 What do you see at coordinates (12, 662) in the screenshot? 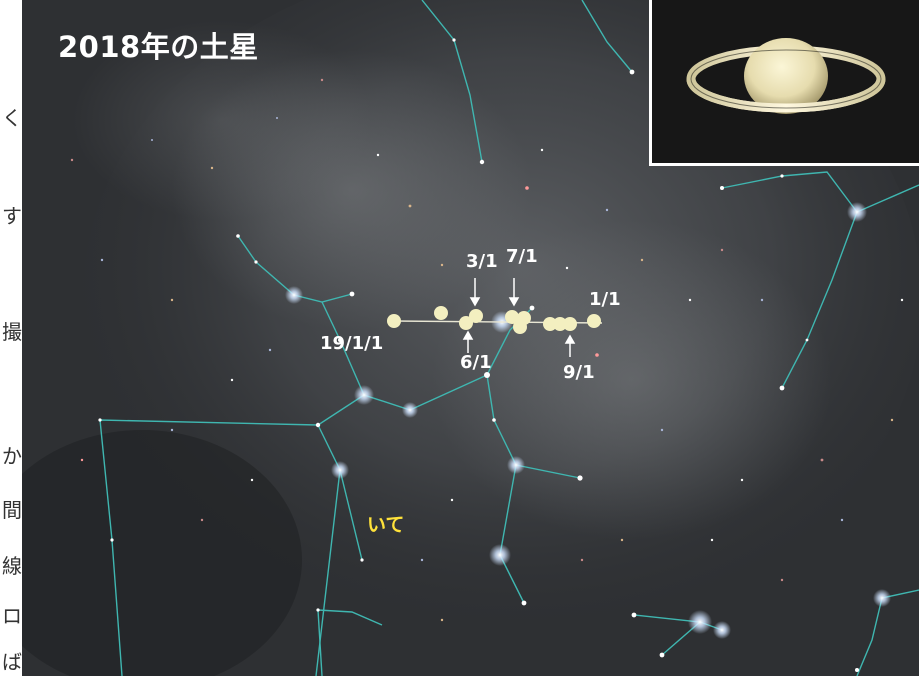
I see `edge-char: ば` at bounding box center [12, 662].